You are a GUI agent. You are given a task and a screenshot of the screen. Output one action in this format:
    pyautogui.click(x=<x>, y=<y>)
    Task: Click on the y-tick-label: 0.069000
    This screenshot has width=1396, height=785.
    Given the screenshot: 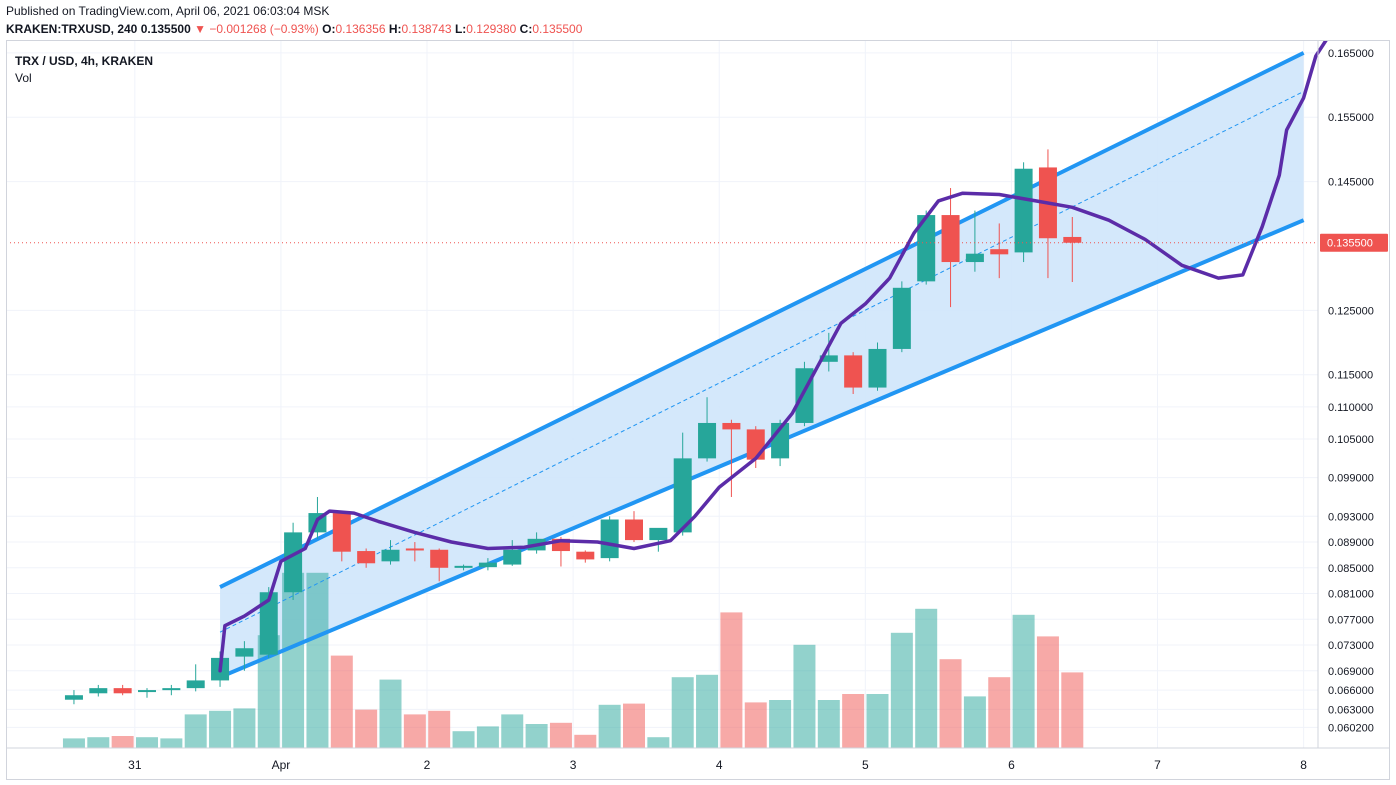 What is the action you would take?
    pyautogui.click(x=1351, y=672)
    